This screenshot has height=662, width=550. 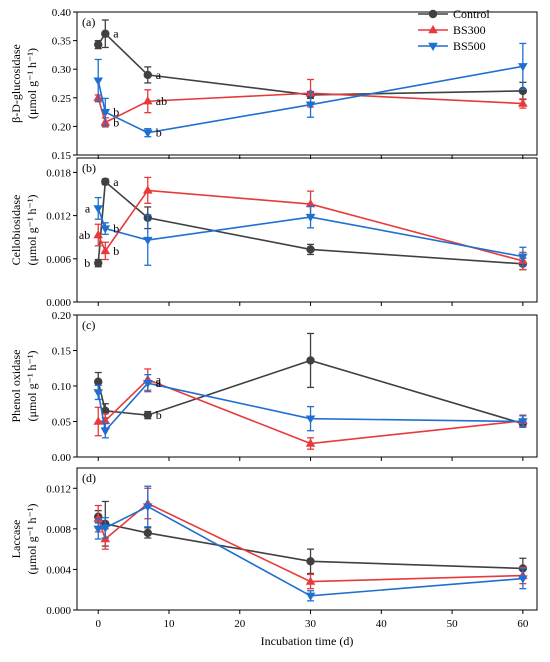 What do you see at coordinates (58, 260) in the screenshot?
I see `y-tick-label: 0.006` at bounding box center [58, 260].